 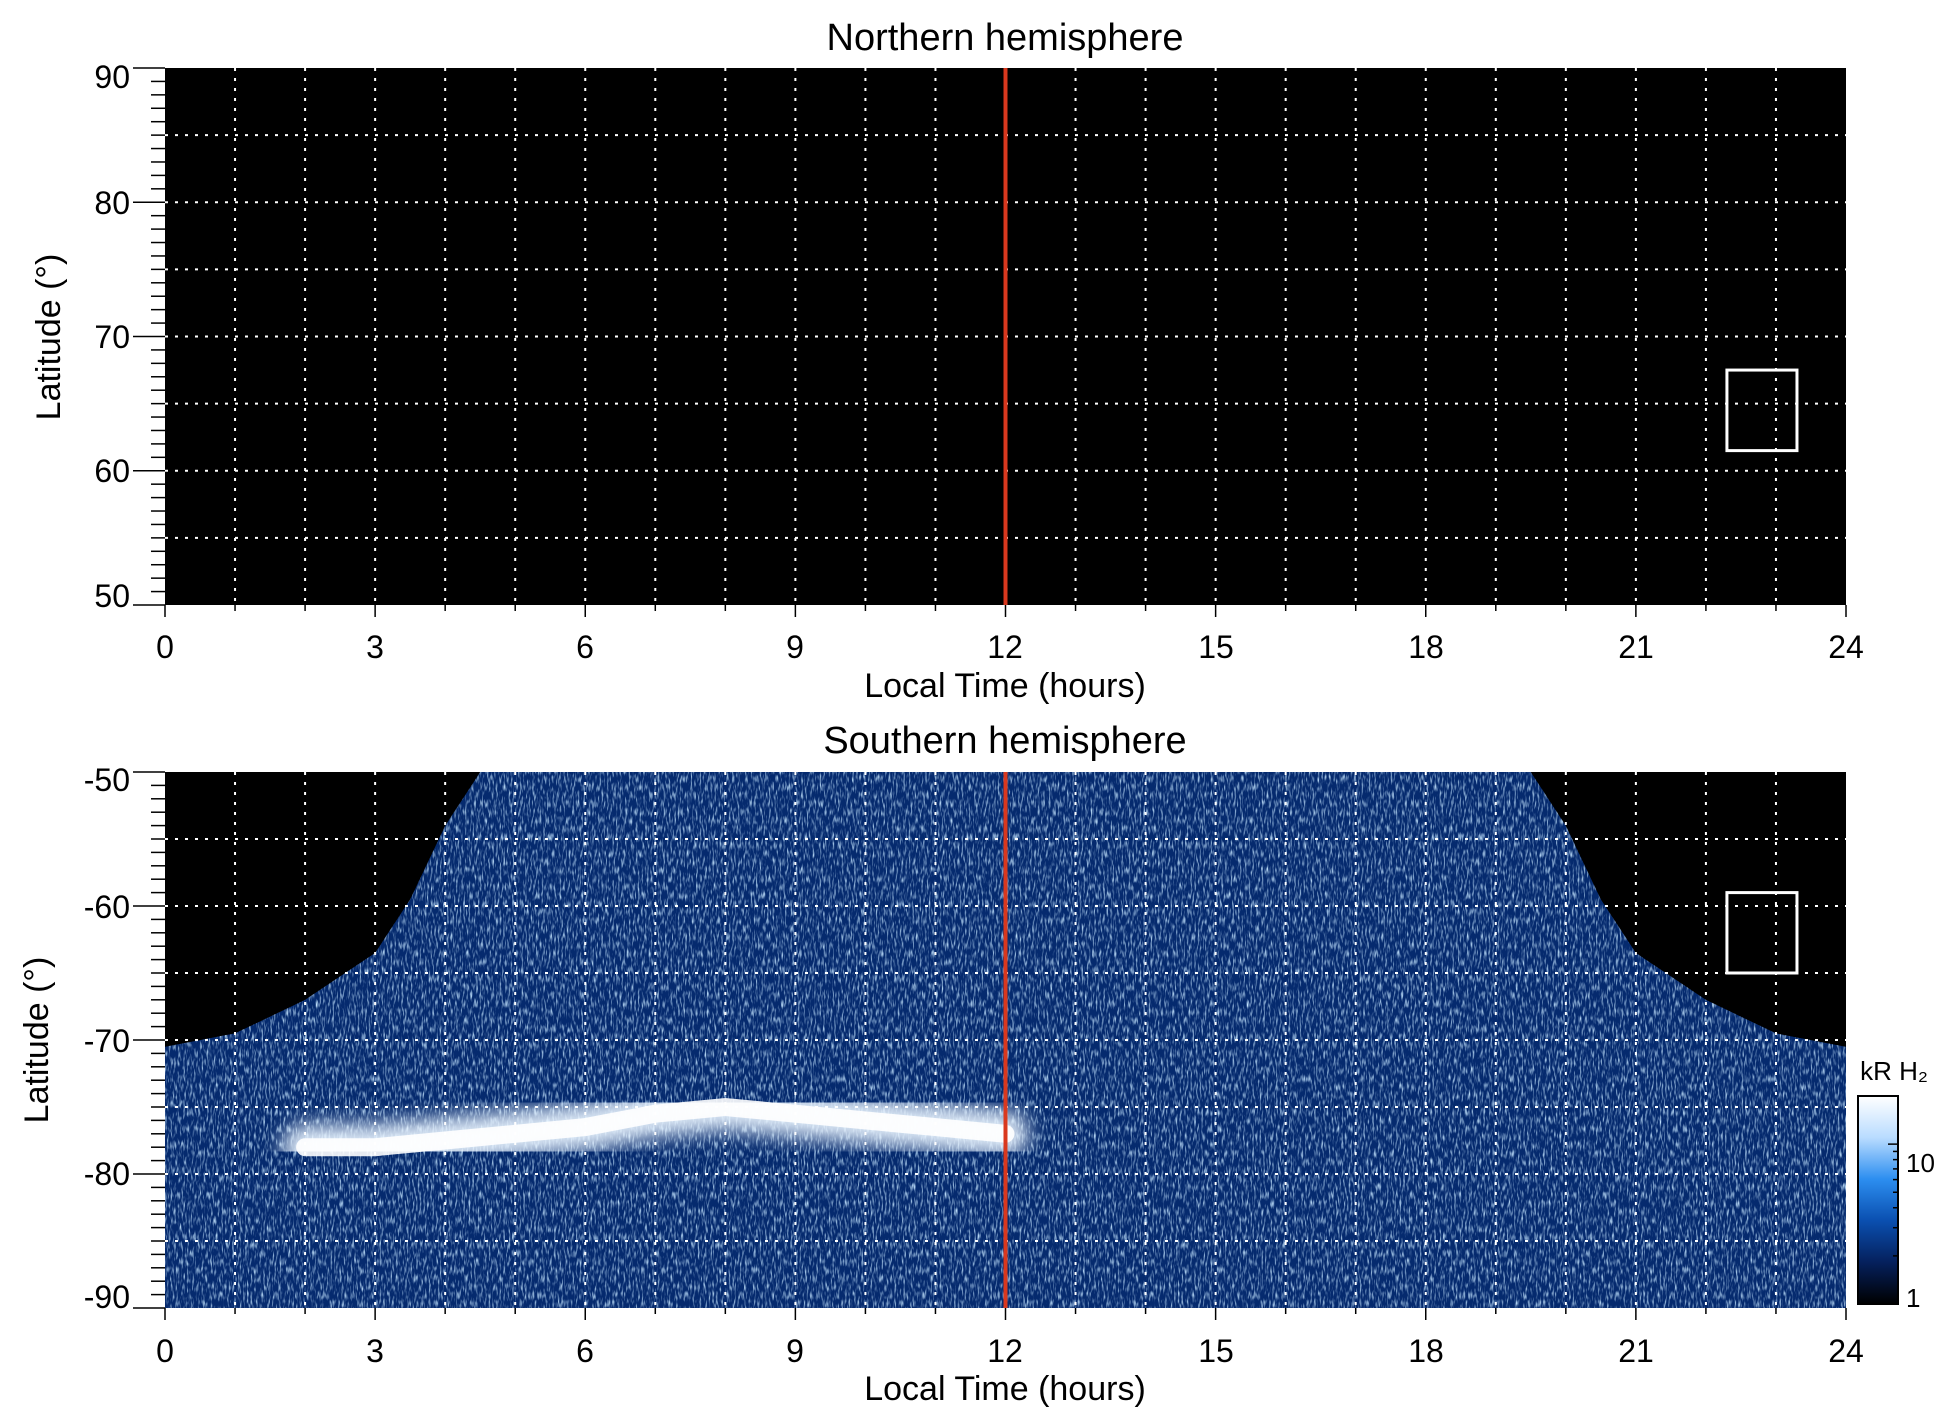 I want to click on southern-y-tick-labels: -50 -60 -70 -80 -90, so click(x=107, y=1038).